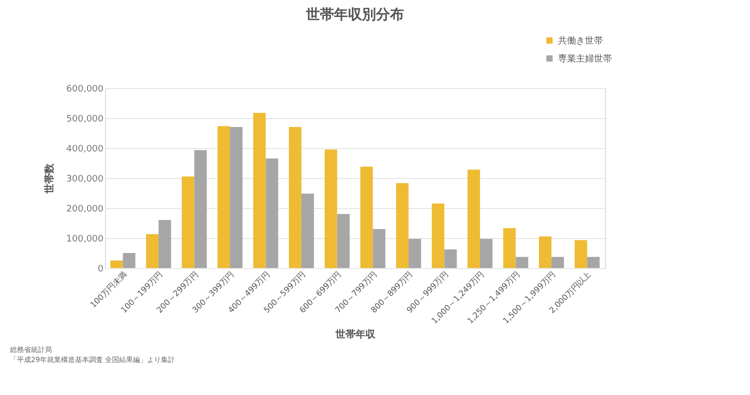 This screenshot has height=395, width=750. I want to click on chart-title: 世帯年収別分布, so click(354, 15).